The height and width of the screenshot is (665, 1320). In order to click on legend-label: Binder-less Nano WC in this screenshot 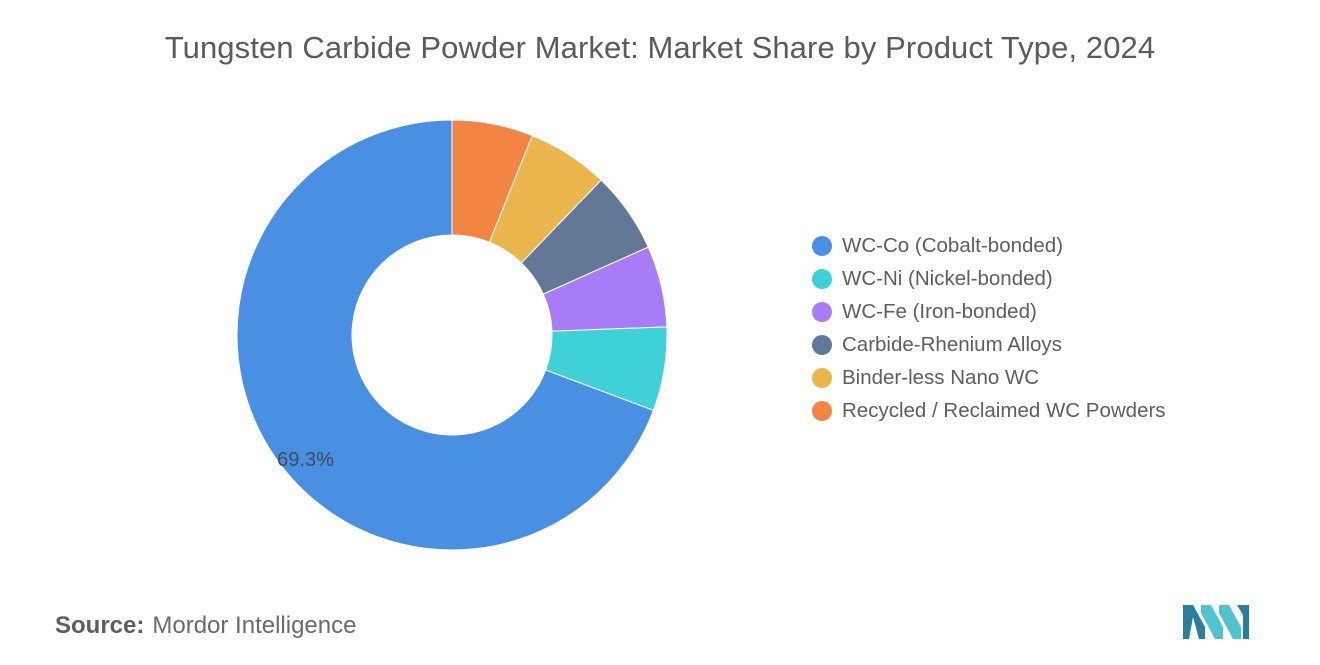, I will do `click(941, 377)`.